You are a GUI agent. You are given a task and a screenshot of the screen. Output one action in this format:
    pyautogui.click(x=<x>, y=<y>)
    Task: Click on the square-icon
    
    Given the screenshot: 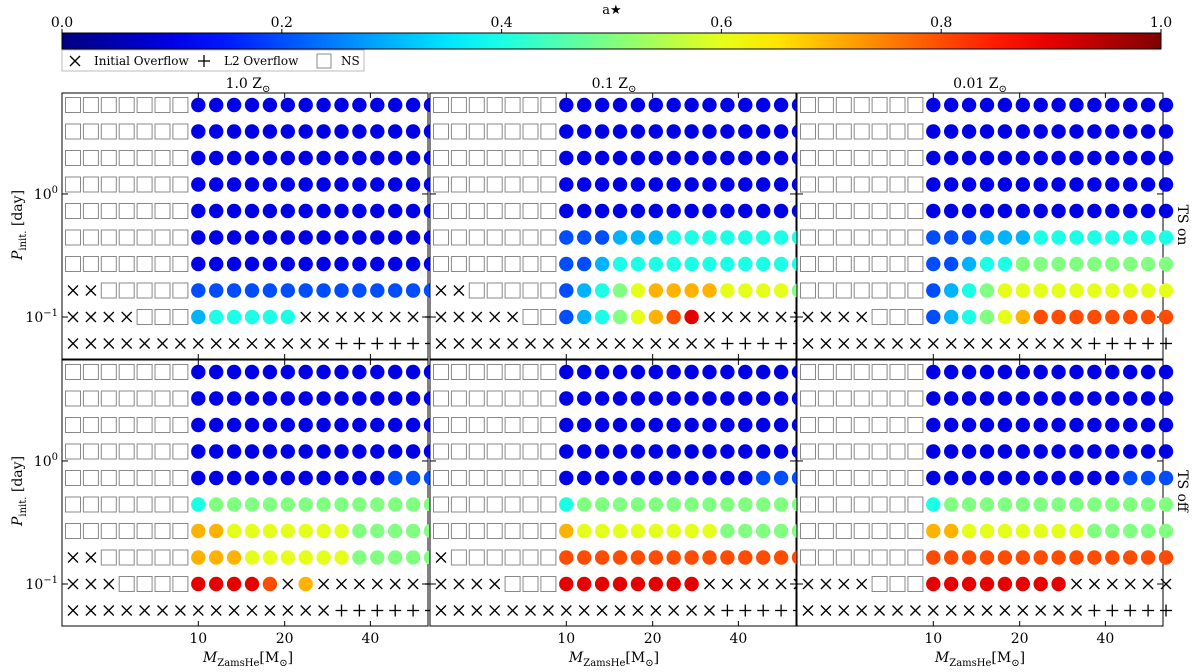 What is the action you would take?
    pyautogui.click(x=324, y=61)
    